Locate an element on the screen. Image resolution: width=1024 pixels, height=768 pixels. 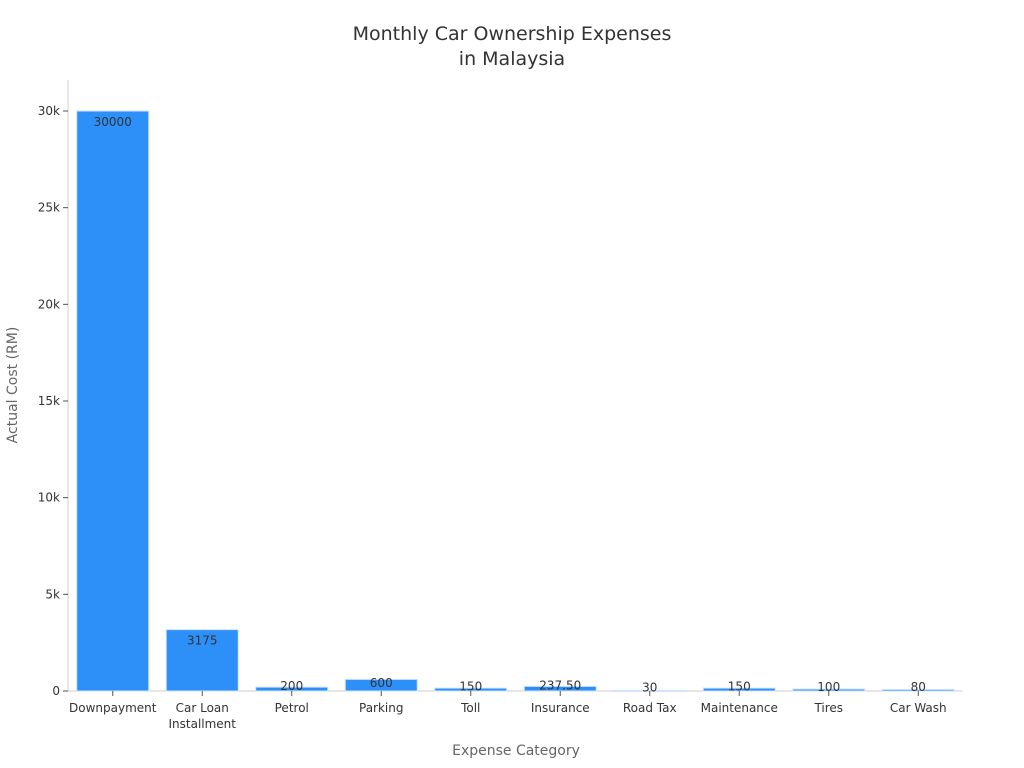
data-label: 200 is located at coordinates (291, 686).